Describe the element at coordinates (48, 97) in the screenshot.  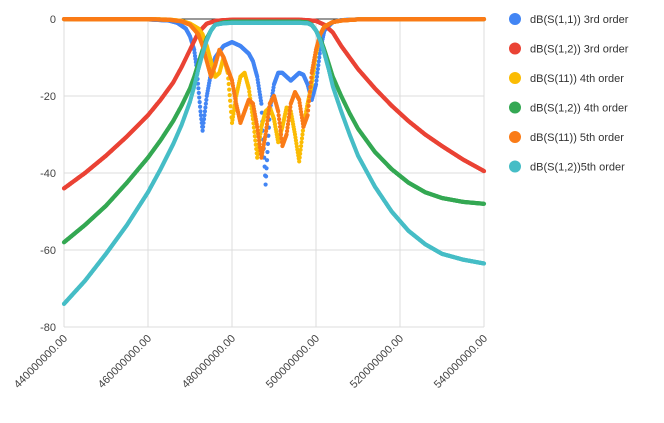
I see `y-tick-label: -20` at that location.